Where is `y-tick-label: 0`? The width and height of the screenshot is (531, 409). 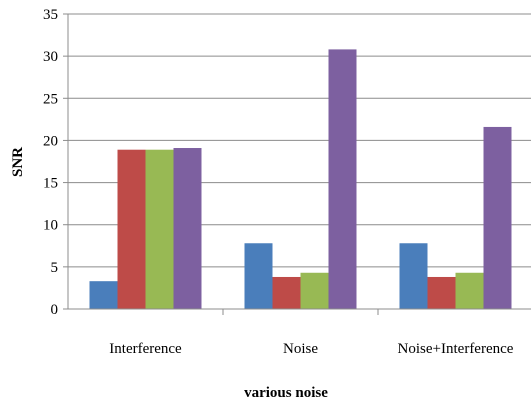
y-tick-label: 0 is located at coordinates (55, 310).